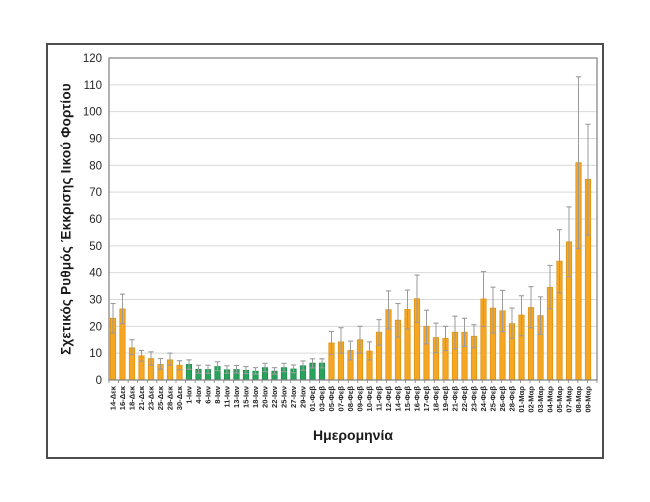 Image resolution: width=650 pixels, height=502 pixels. Describe the element at coordinates (236, 397) in the screenshot. I see `x-tick-label: 13-Ιαν` at that location.